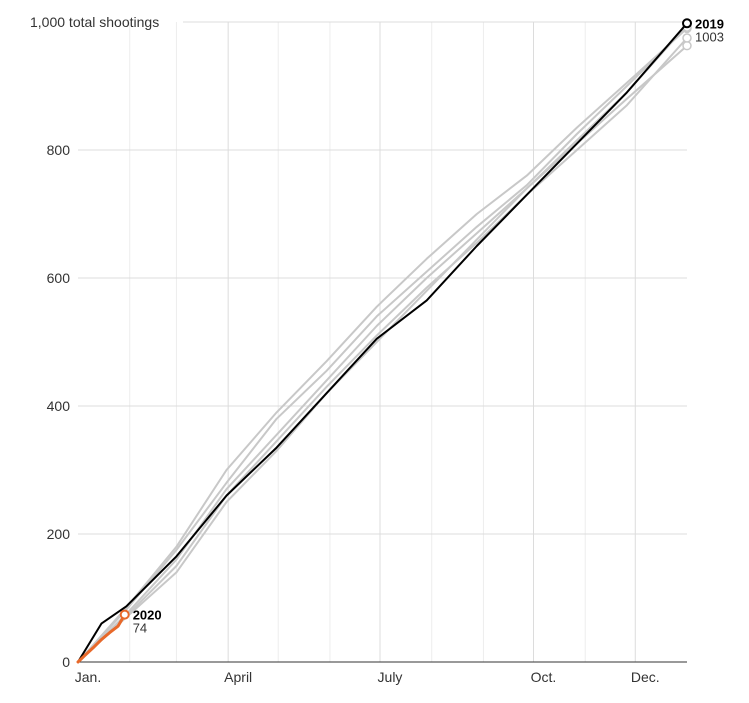 The height and width of the screenshot is (703, 749). I want to click on y-tick-label: 400, so click(59, 406).